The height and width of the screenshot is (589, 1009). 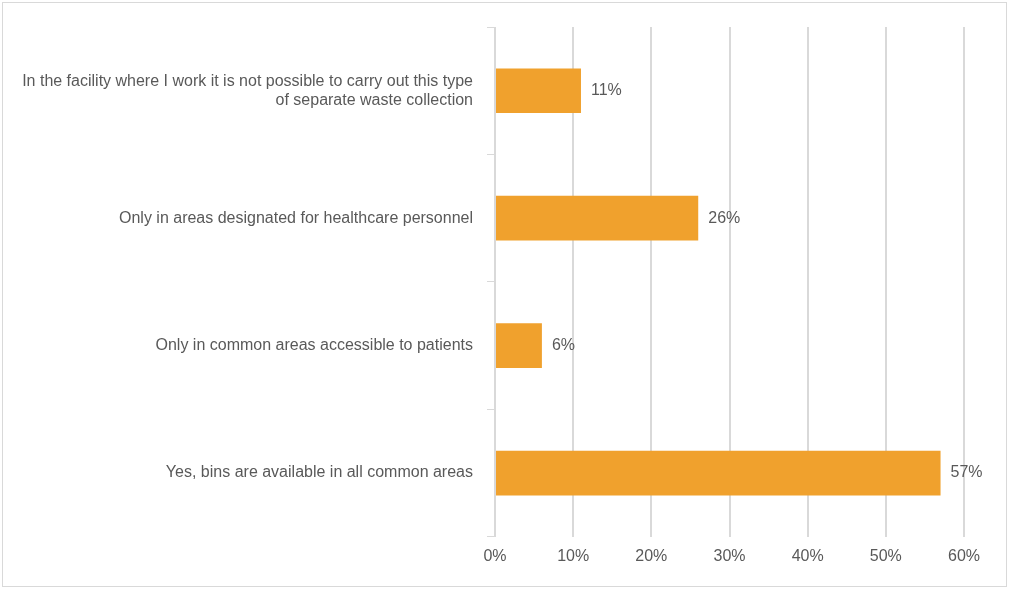 I want to click on data-label: 6%, so click(x=563, y=345).